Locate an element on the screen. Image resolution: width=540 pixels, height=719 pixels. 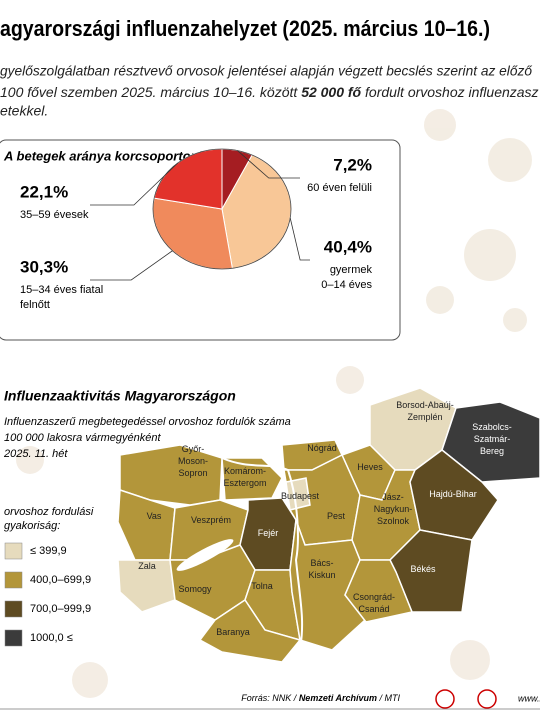
map-subtitle-line: 100 000 lakosra vármegyénként is located at coordinates (82, 438).